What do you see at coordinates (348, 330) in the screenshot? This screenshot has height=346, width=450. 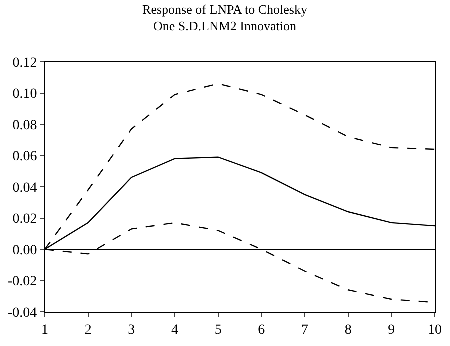 I see `x-tick-label: 8` at bounding box center [348, 330].